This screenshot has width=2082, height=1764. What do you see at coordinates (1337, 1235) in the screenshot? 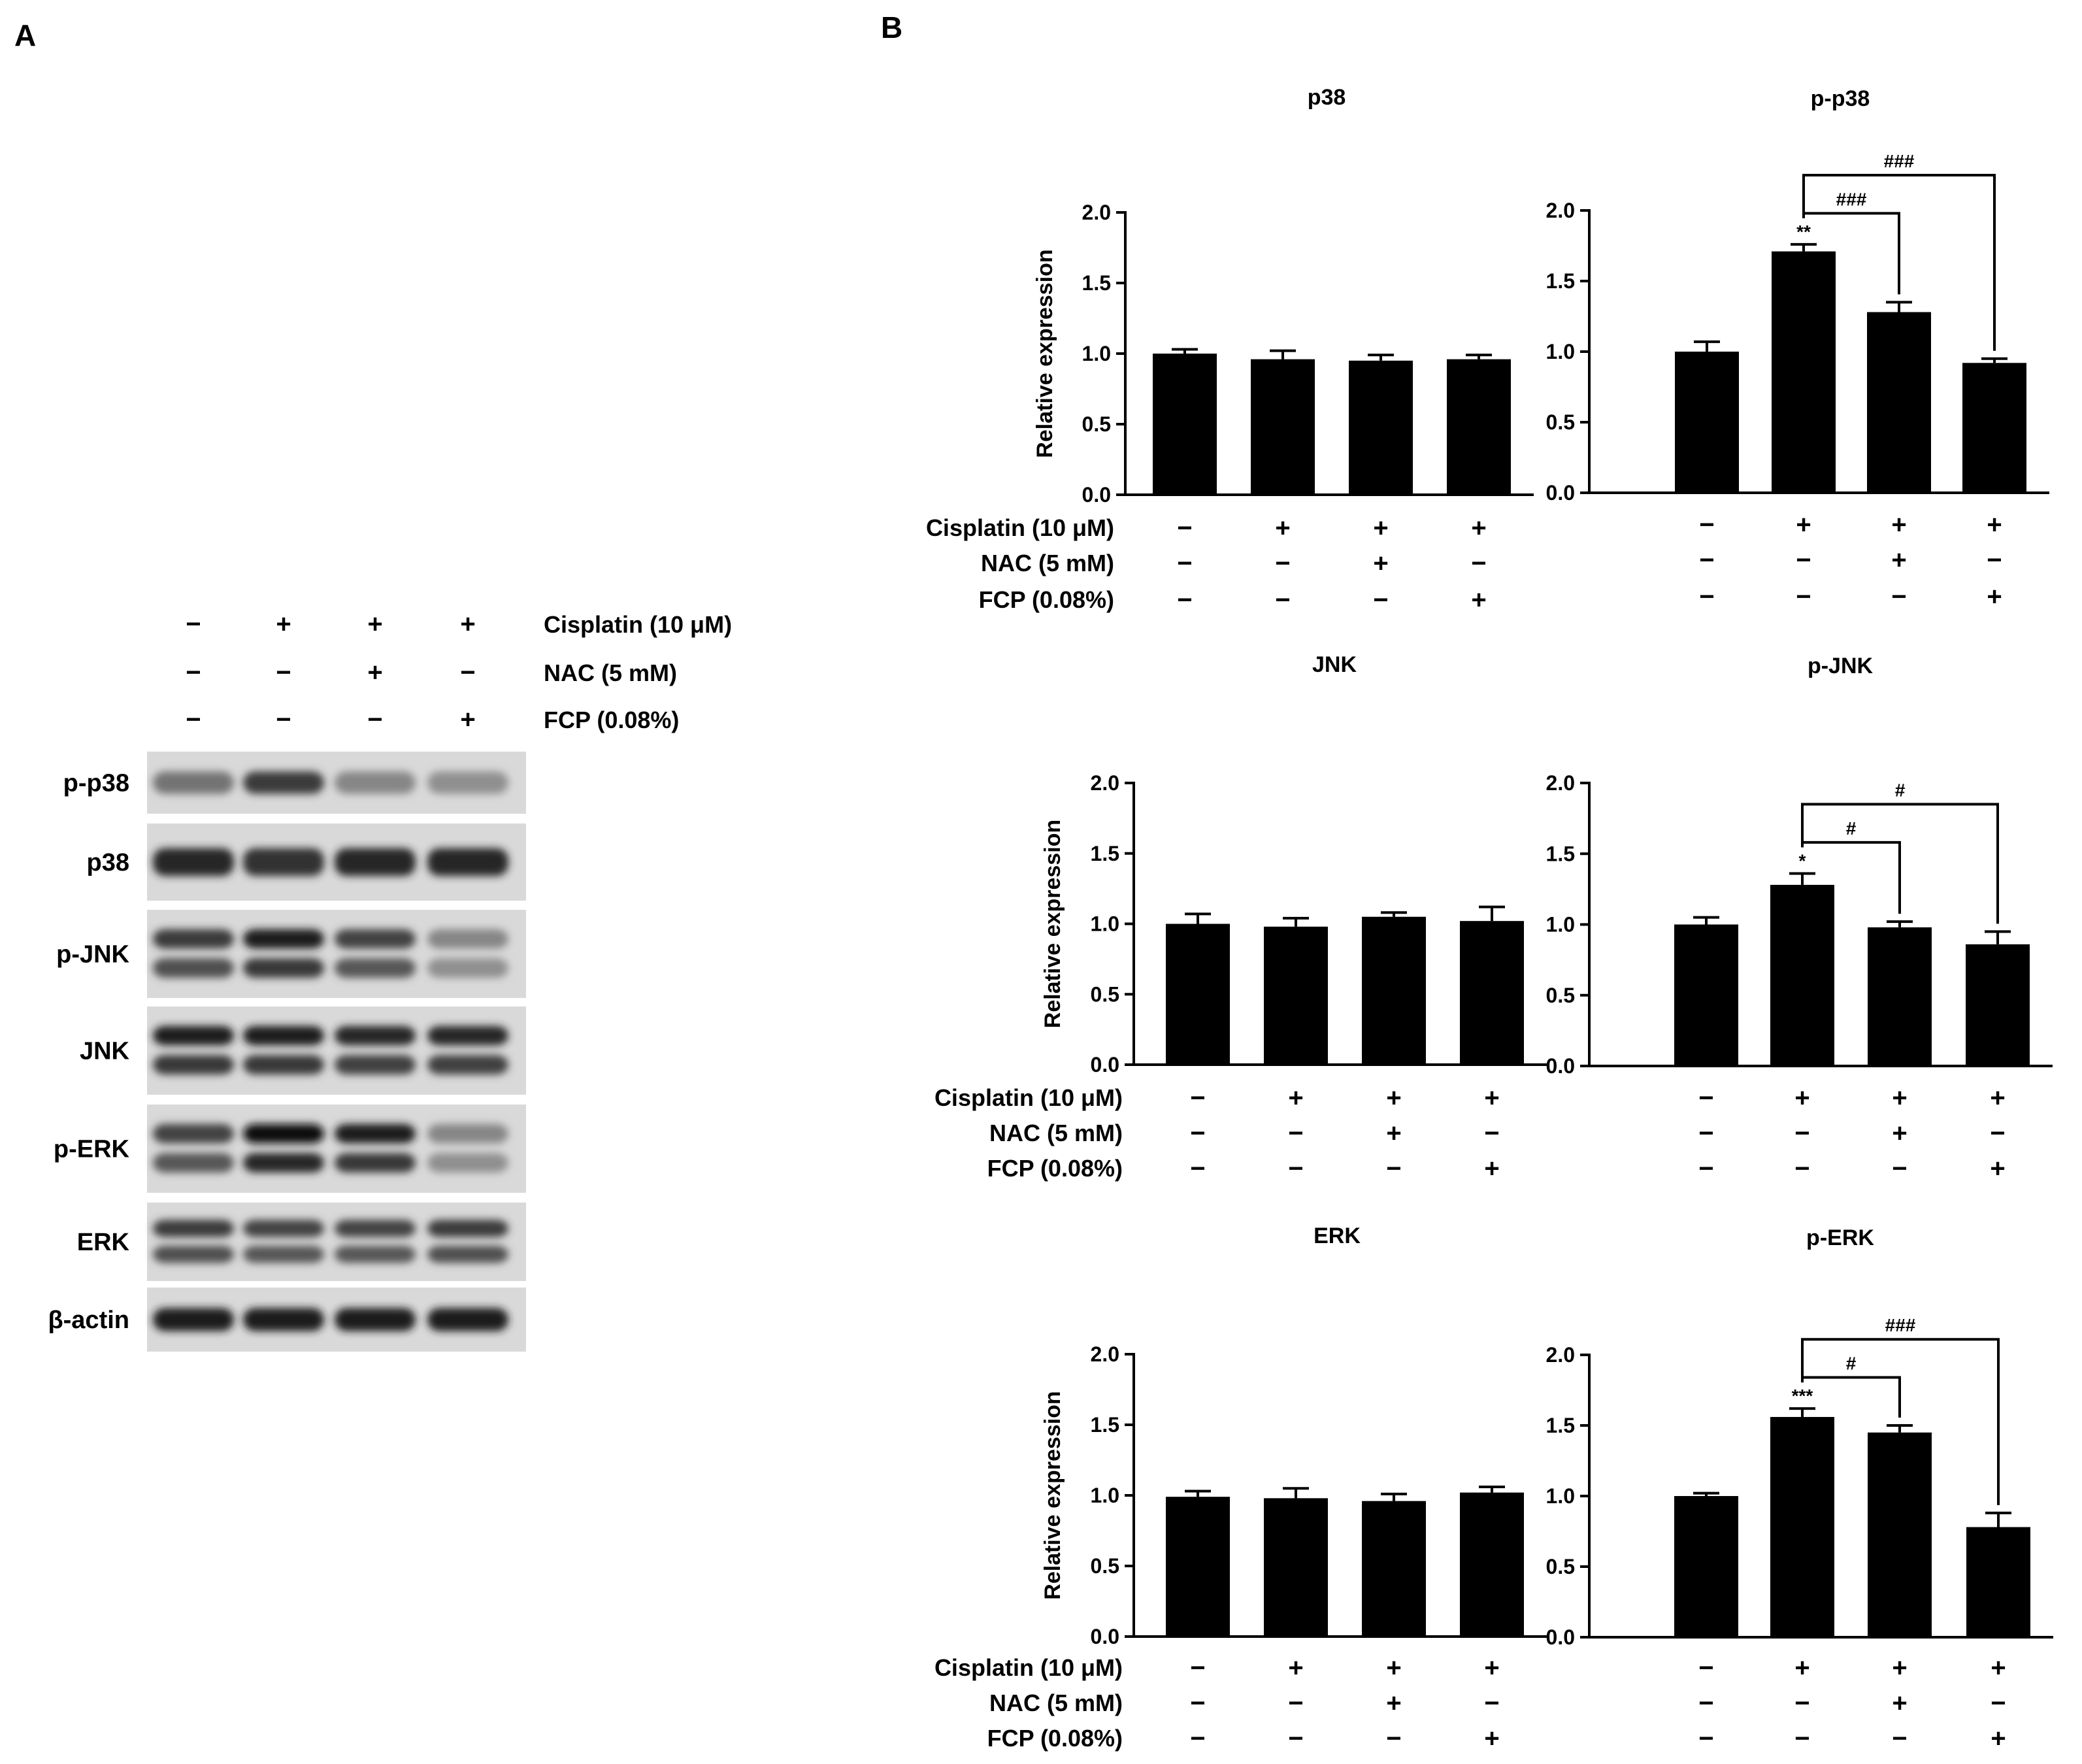
I see `chart-title: ERK` at bounding box center [1337, 1235].